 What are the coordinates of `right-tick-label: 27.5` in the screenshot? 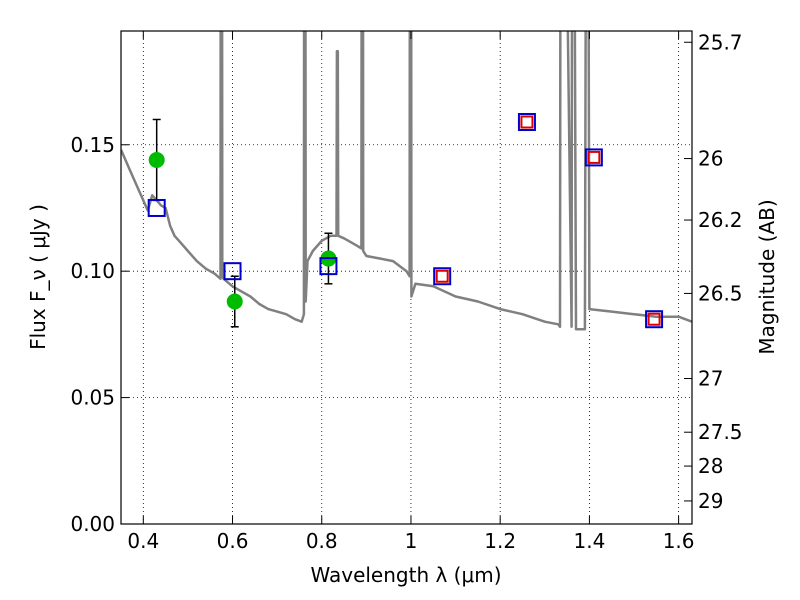 It's located at (720, 432).